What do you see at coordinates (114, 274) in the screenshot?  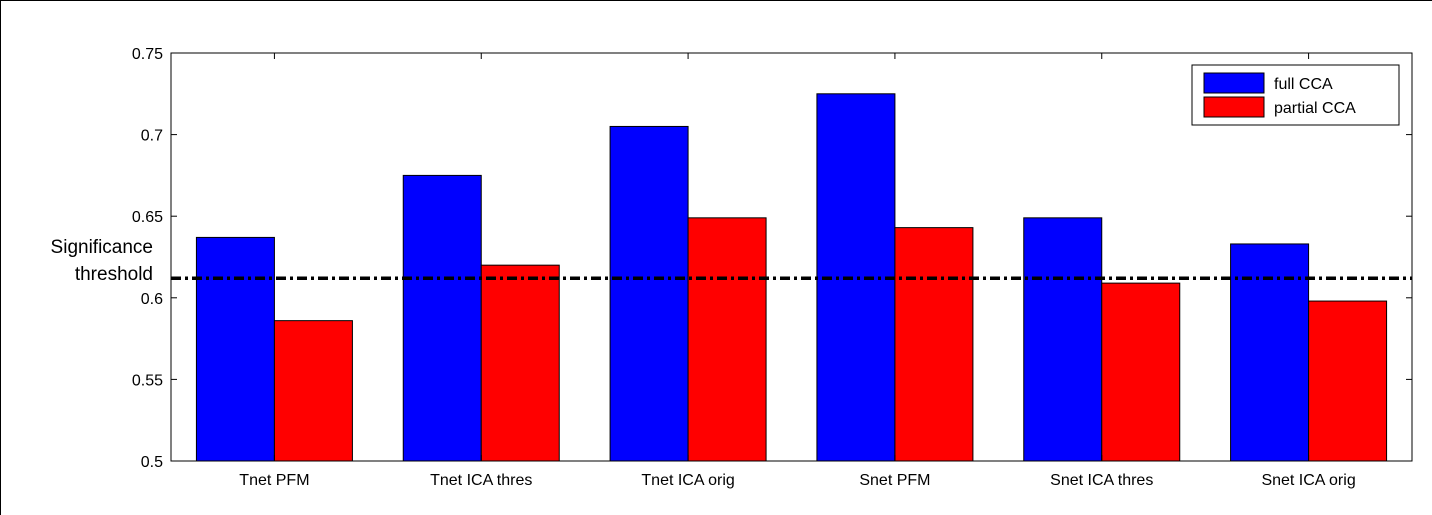 I see `threshold-label-line2: threshold` at bounding box center [114, 274].